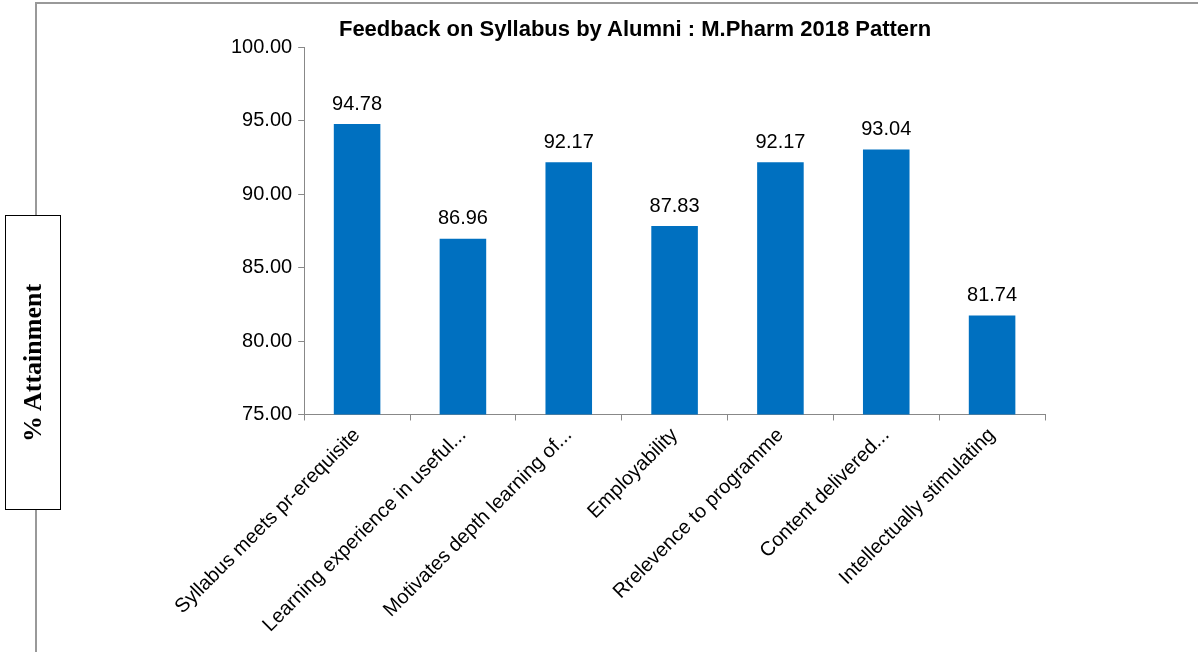 The image size is (1200, 652). What do you see at coordinates (262, 45) in the screenshot?
I see `y-tick-label: 100.00` at bounding box center [262, 45].